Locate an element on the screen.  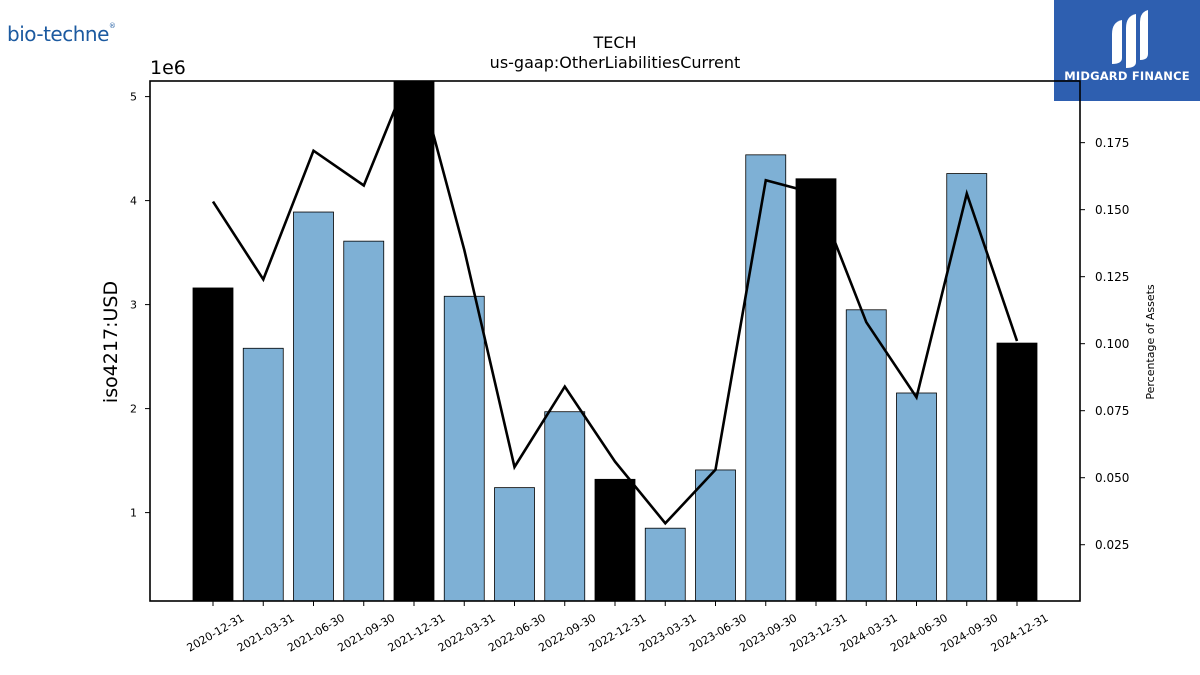
x-tick-label-2024-12-31: 2024-12-31 is located at coordinates (1020, 632).